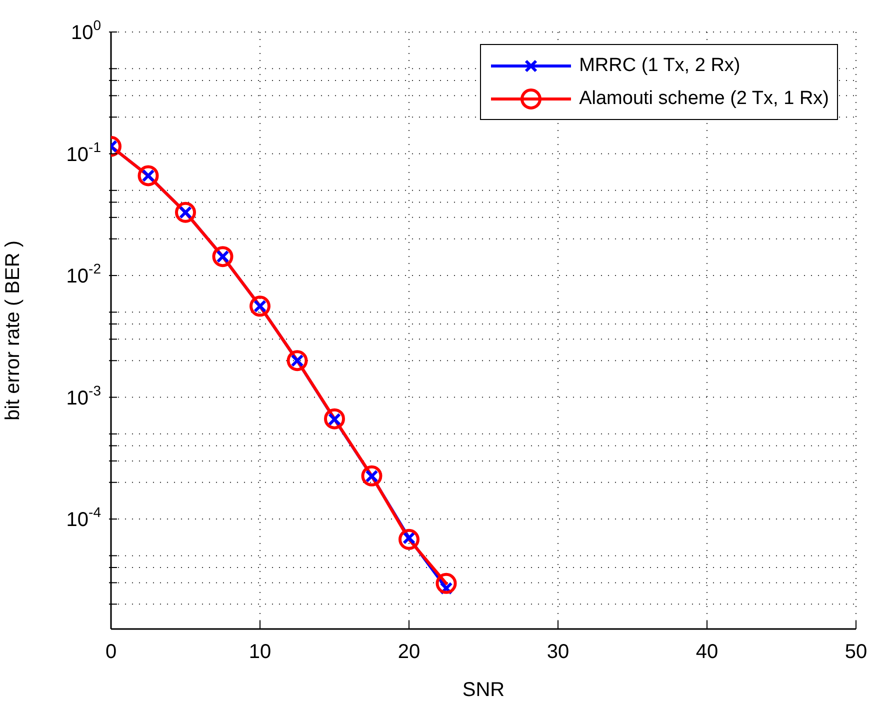 Image resolution: width=876 pixels, height=702 pixels. Describe the element at coordinates (856, 652) in the screenshot. I see `x-tick-label: 50` at that location.